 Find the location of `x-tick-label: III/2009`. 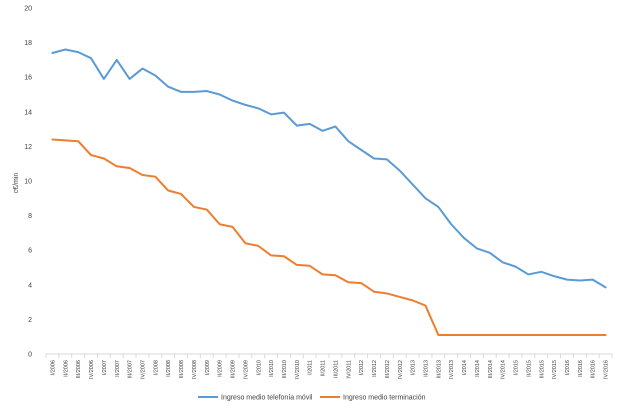

x-tick-label: III/2009 is located at coordinates (234, 369).